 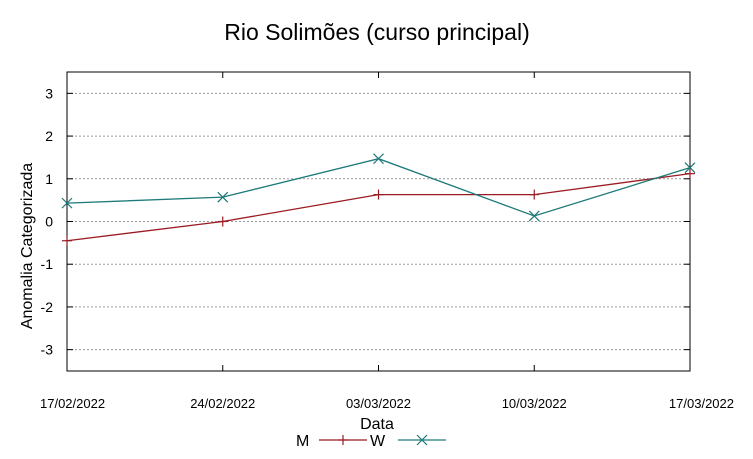 What do you see at coordinates (302, 441) in the screenshot?
I see `legend-label-M: M` at bounding box center [302, 441].